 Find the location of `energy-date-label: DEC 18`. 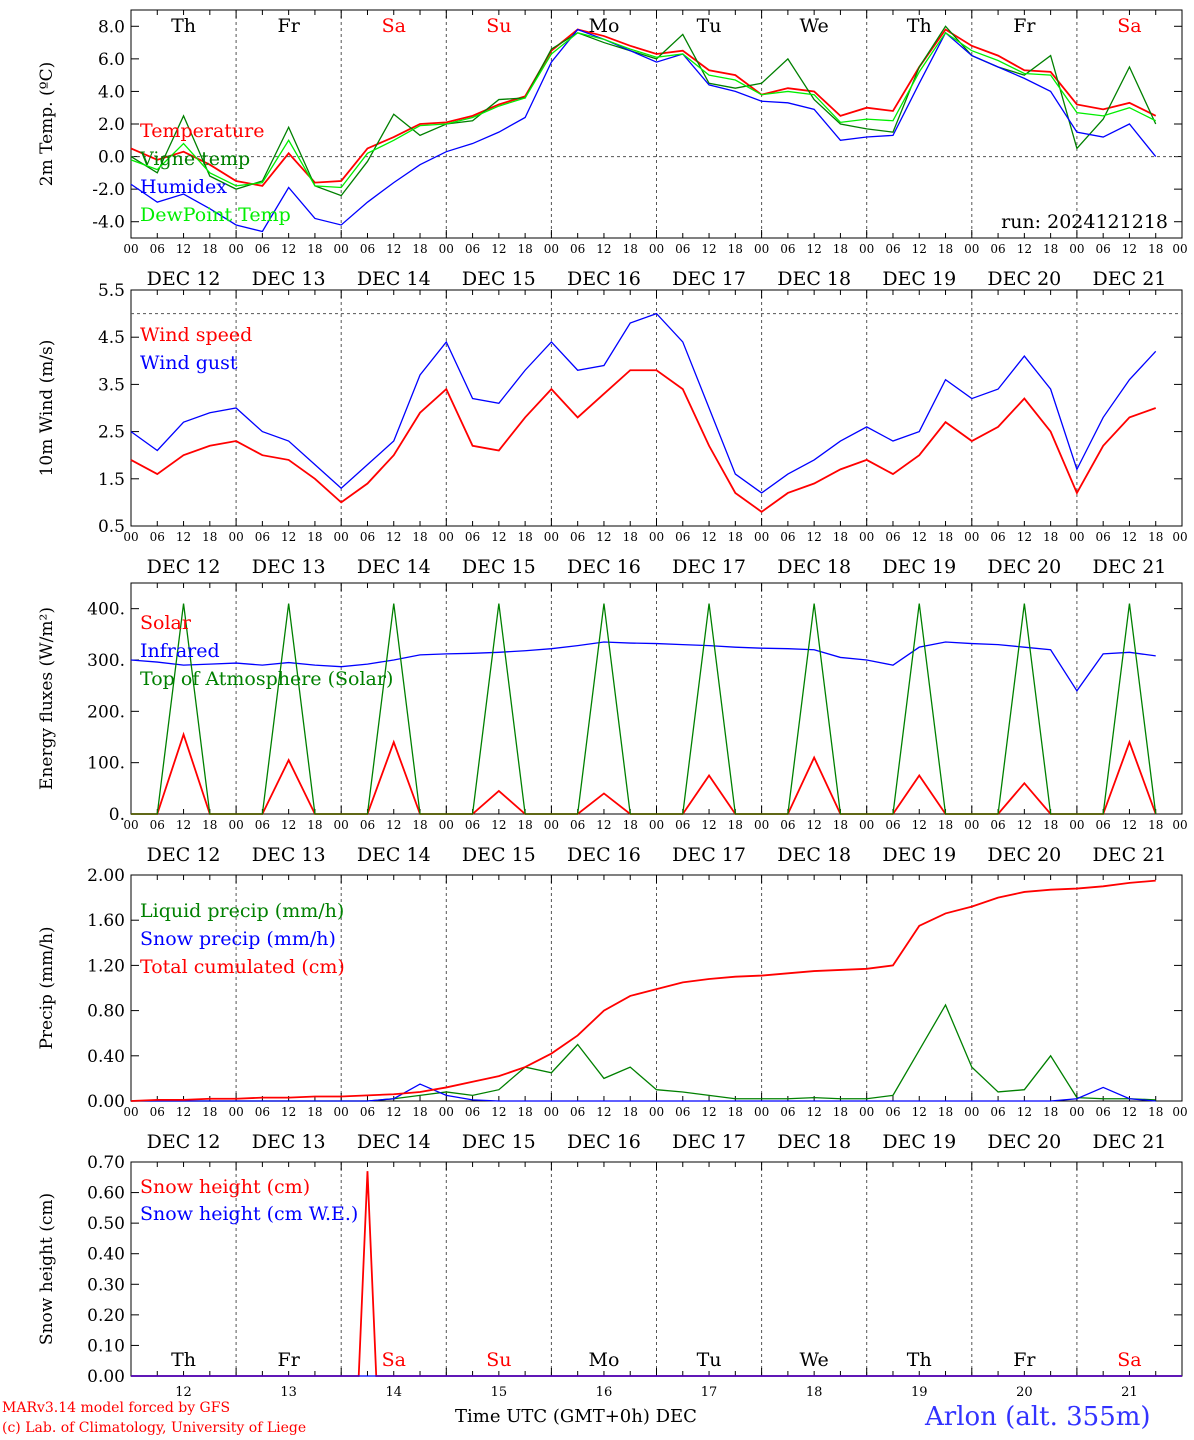

energy-date-label: DEC 18 is located at coordinates (814, 855).